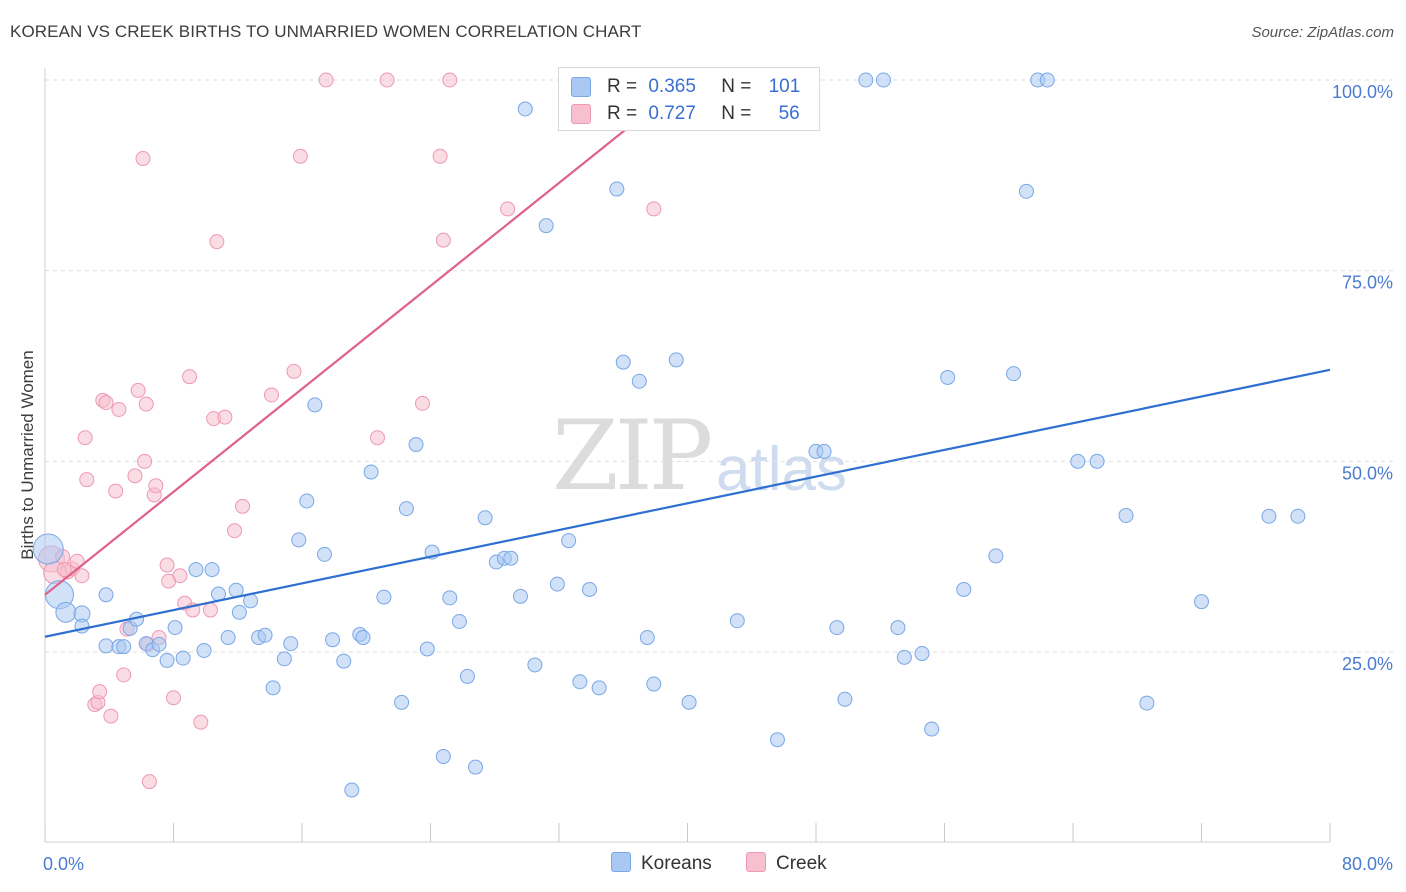 The image size is (1406, 892). What do you see at coordinates (672, 113) in the screenshot?
I see `legend-r-value: 0.727` at bounding box center [672, 113].